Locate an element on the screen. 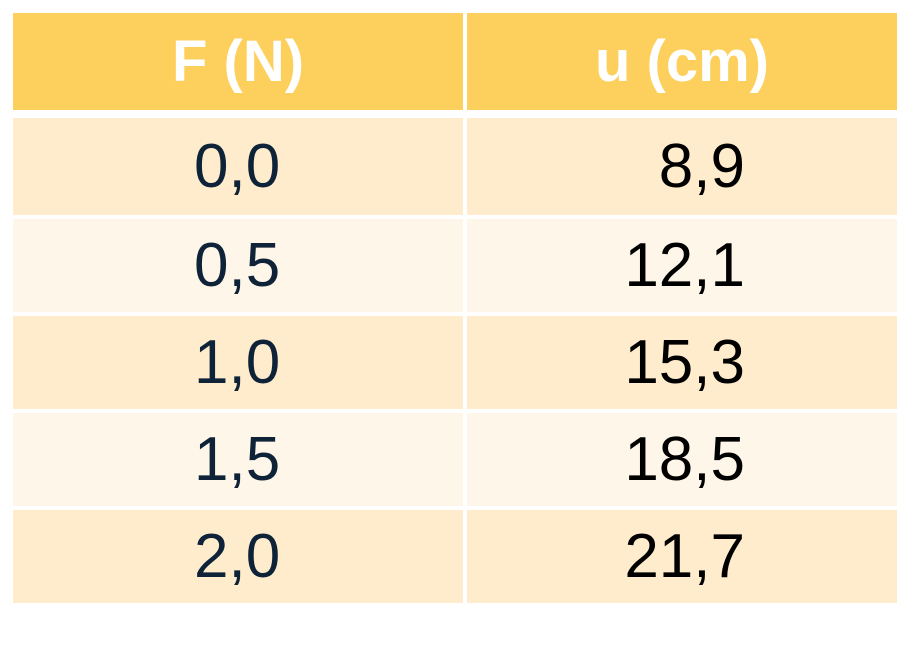  extension-value: 12,1 is located at coordinates (684, 265).